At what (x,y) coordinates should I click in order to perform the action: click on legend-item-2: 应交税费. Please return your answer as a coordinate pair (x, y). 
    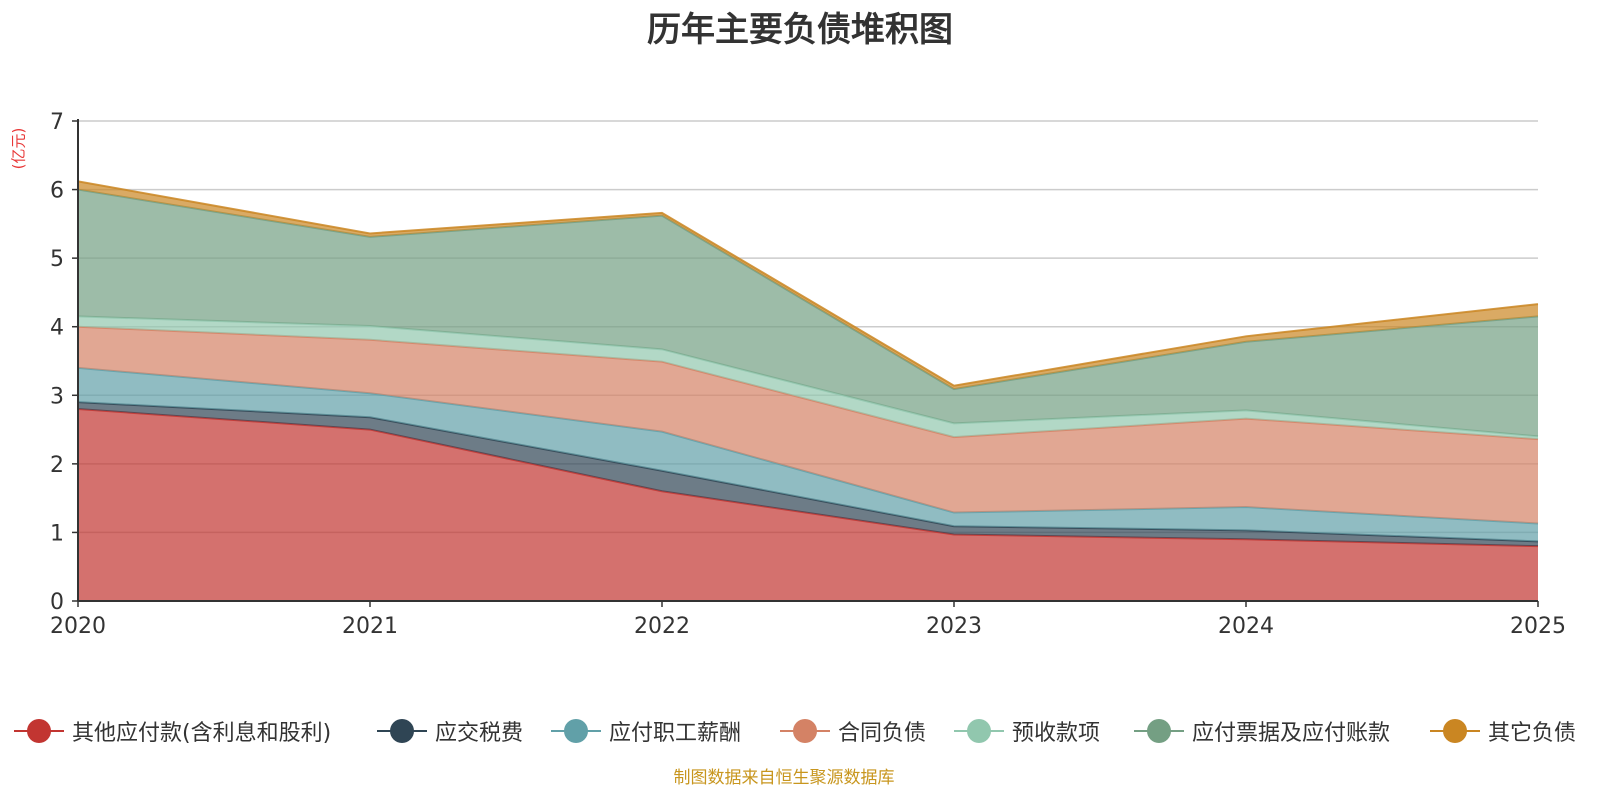
    Looking at the image, I should click on (450, 731).